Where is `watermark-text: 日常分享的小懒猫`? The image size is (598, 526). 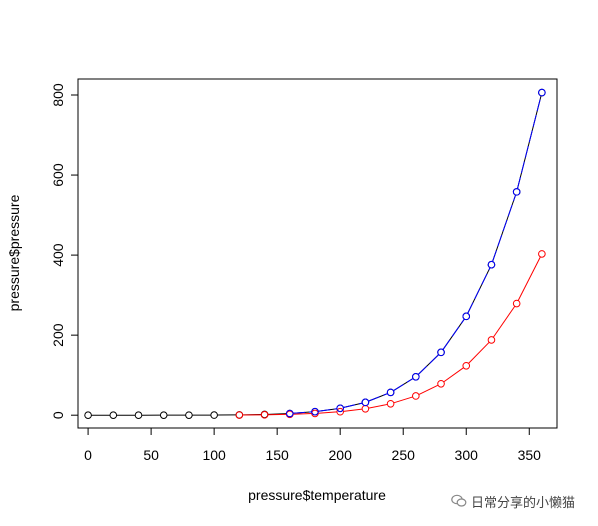 watermark-text: 日常分享的小懒猫 is located at coordinates (523, 503).